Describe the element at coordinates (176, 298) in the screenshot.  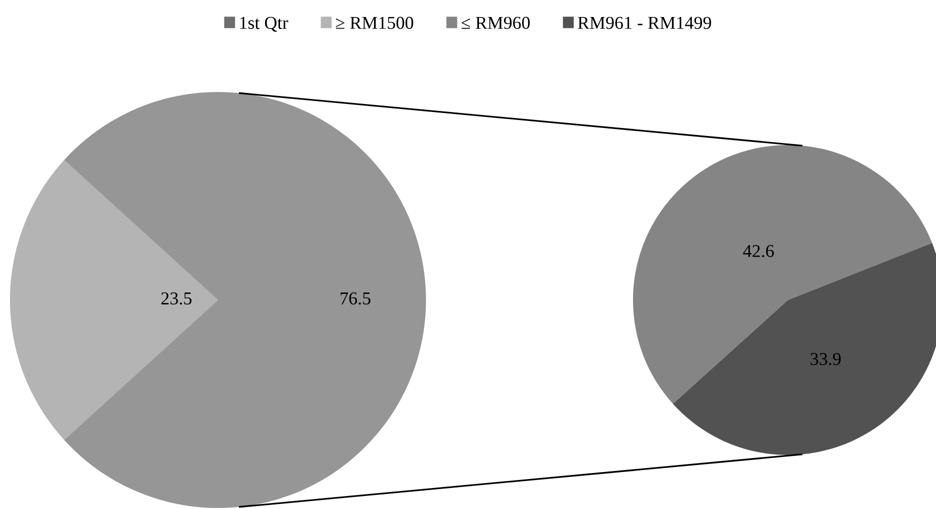
I see `data-label: 23.5` at that location.